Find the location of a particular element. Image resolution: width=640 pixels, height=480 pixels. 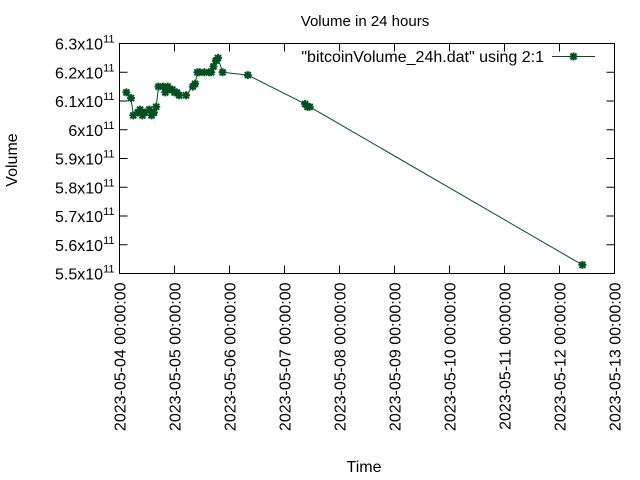

x-tick-label: 2023-05-04 00:00:00 is located at coordinates (121, 356).